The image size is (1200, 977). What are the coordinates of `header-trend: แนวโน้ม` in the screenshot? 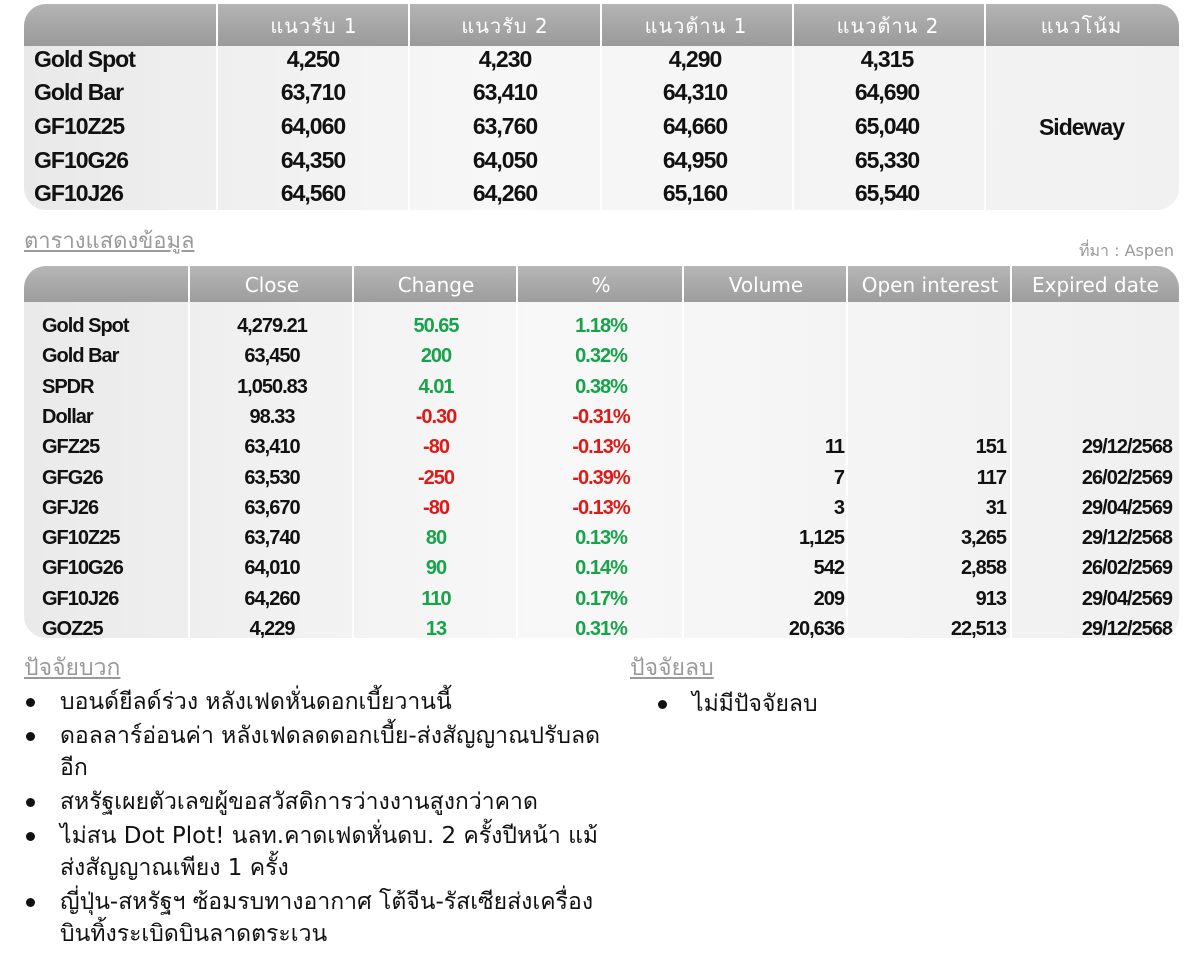 It's located at (1081, 26).